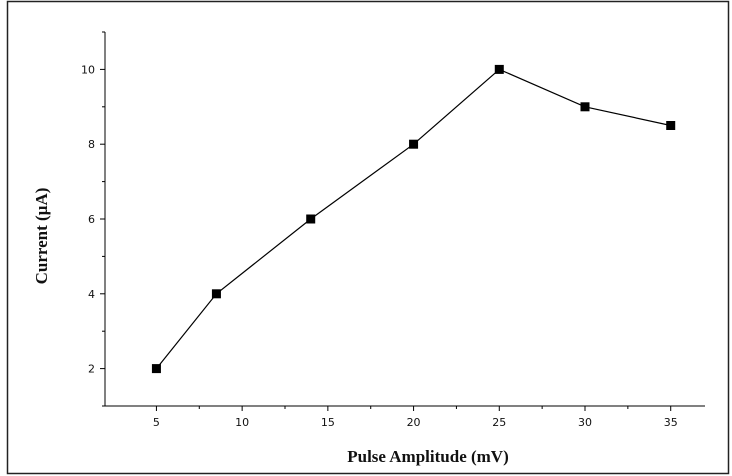  Describe the element at coordinates (88, 69) in the screenshot. I see `y-tick-label: 10` at that location.